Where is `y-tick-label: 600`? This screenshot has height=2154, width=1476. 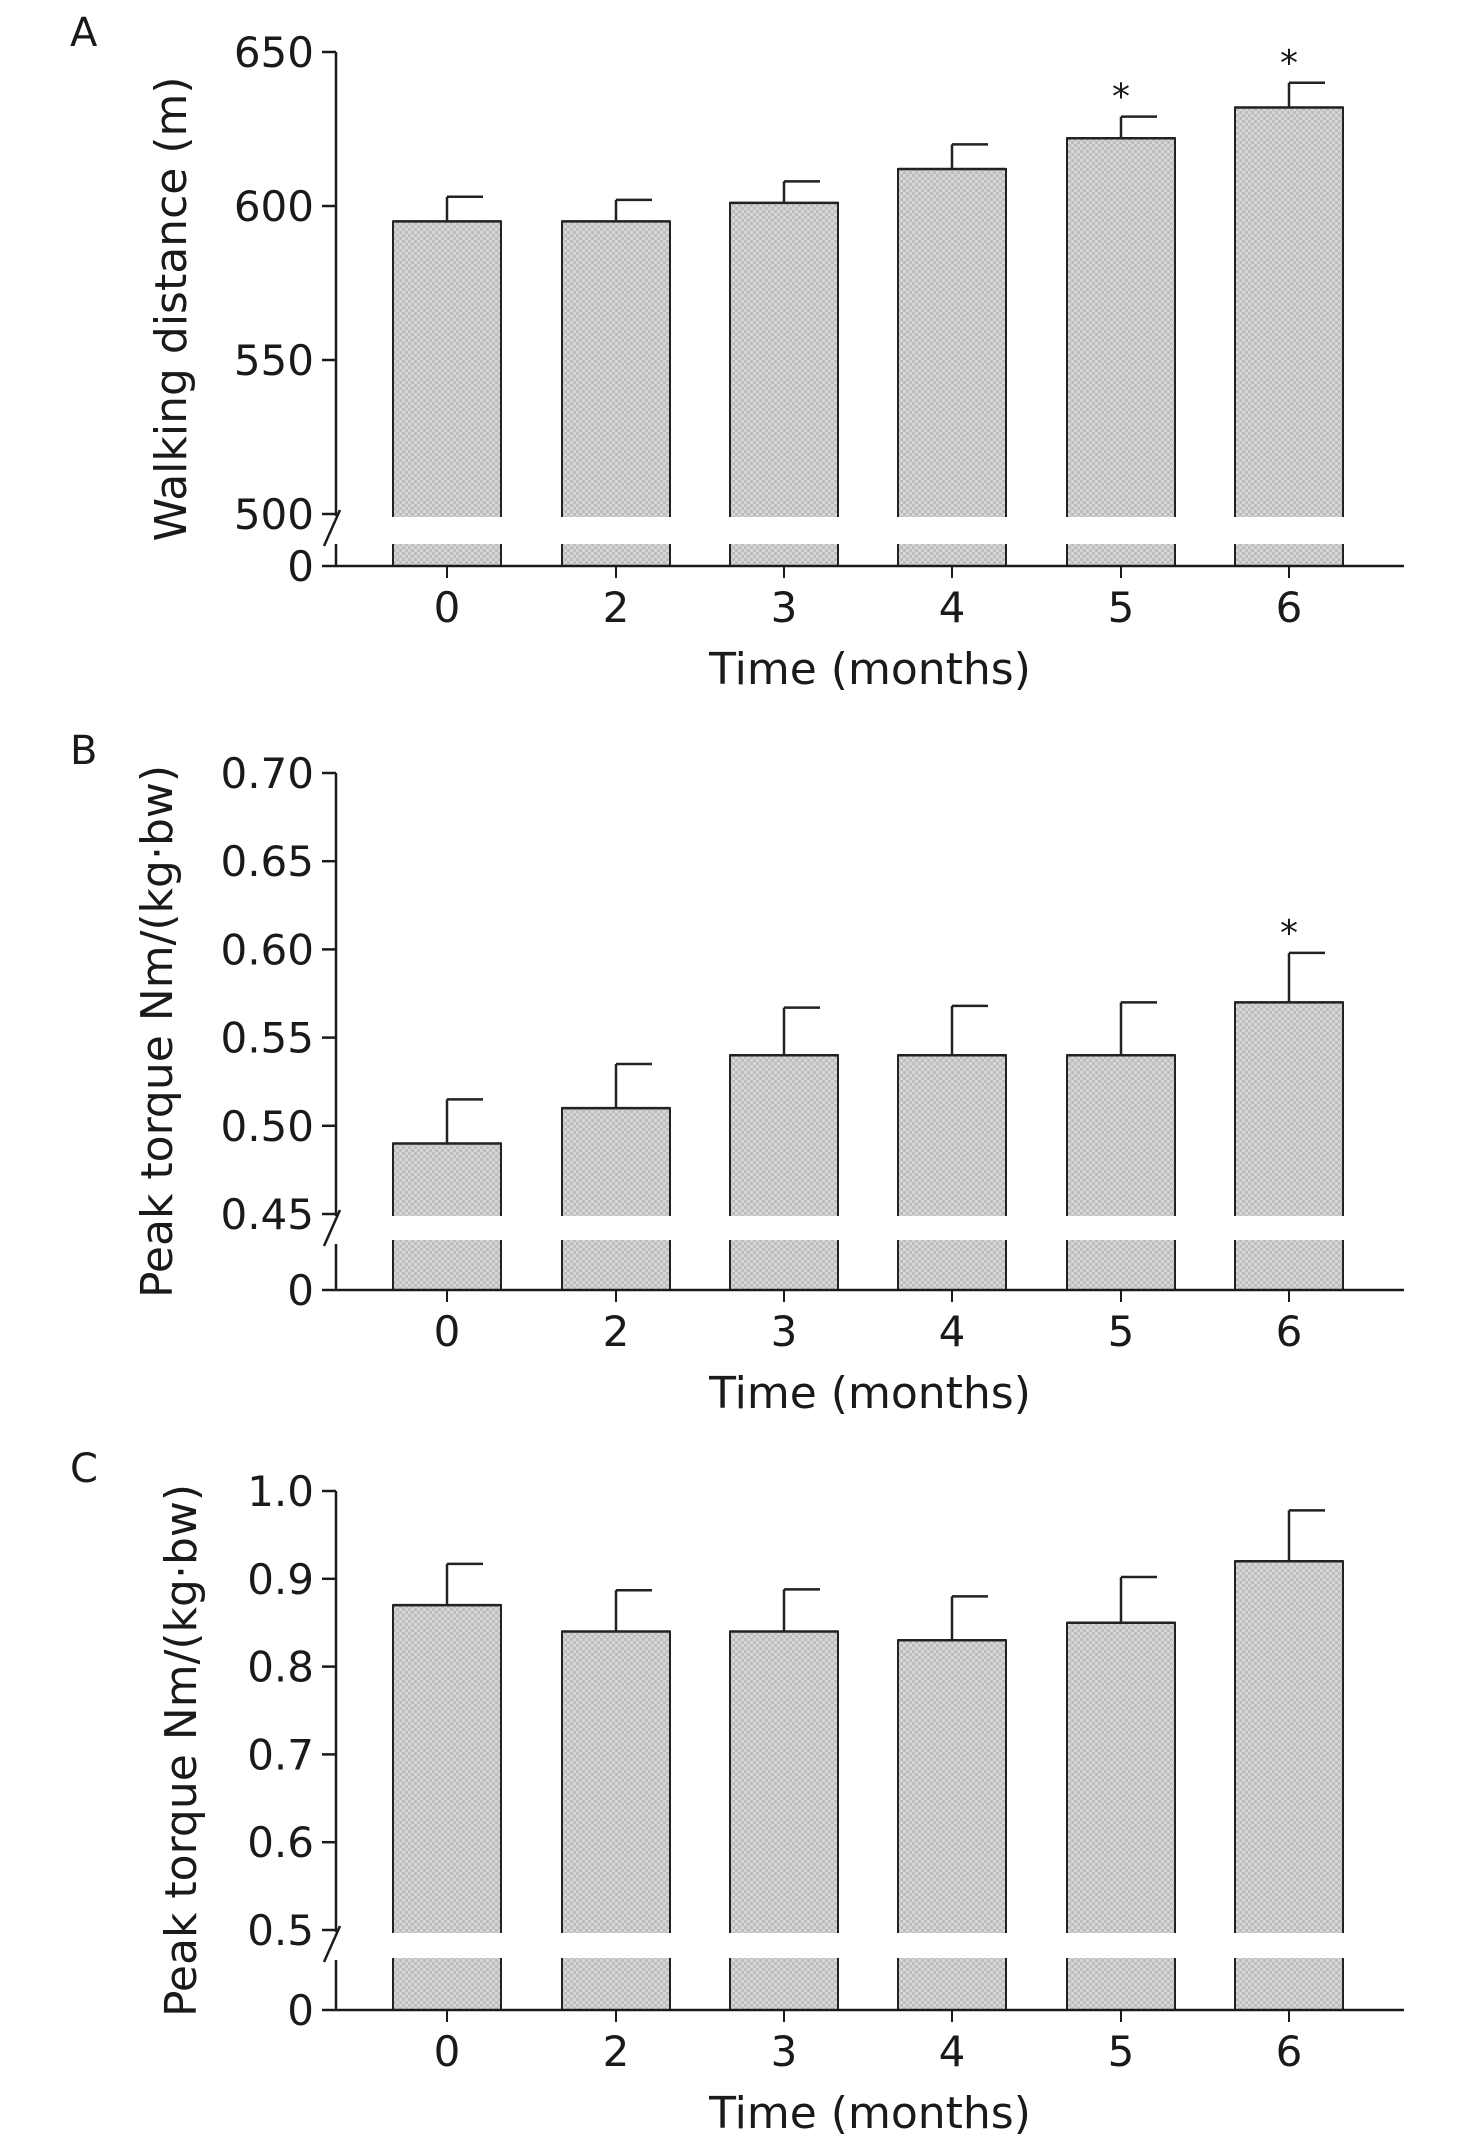
y-tick-label: 600 is located at coordinates (274, 206).